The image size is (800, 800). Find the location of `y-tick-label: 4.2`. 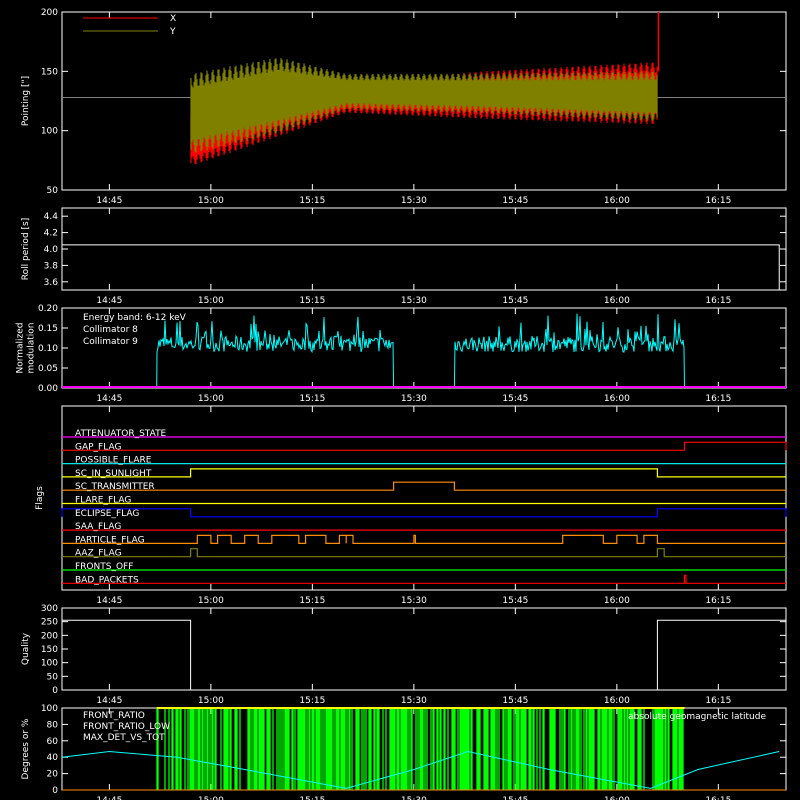

y-tick-label: 4.2 is located at coordinates (51, 234).